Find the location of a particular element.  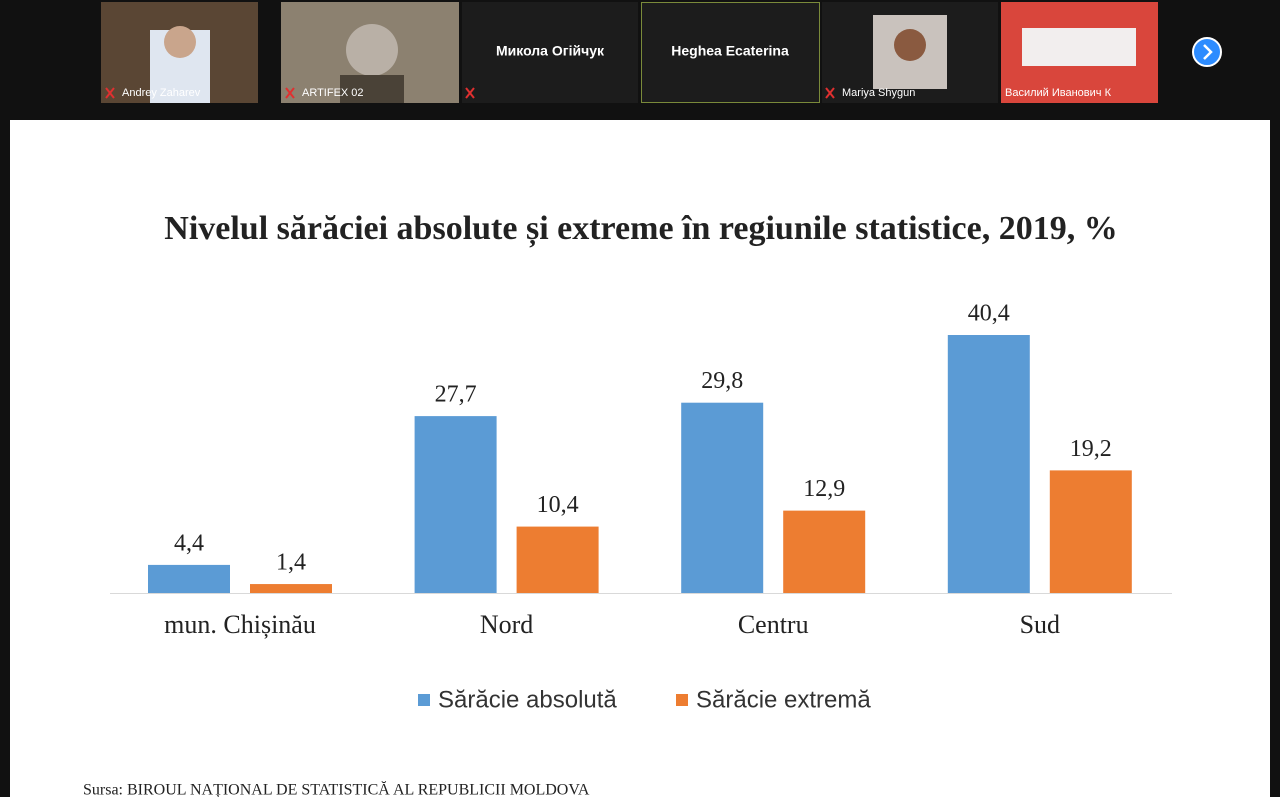

flag-stripe is located at coordinates (1079, 47).